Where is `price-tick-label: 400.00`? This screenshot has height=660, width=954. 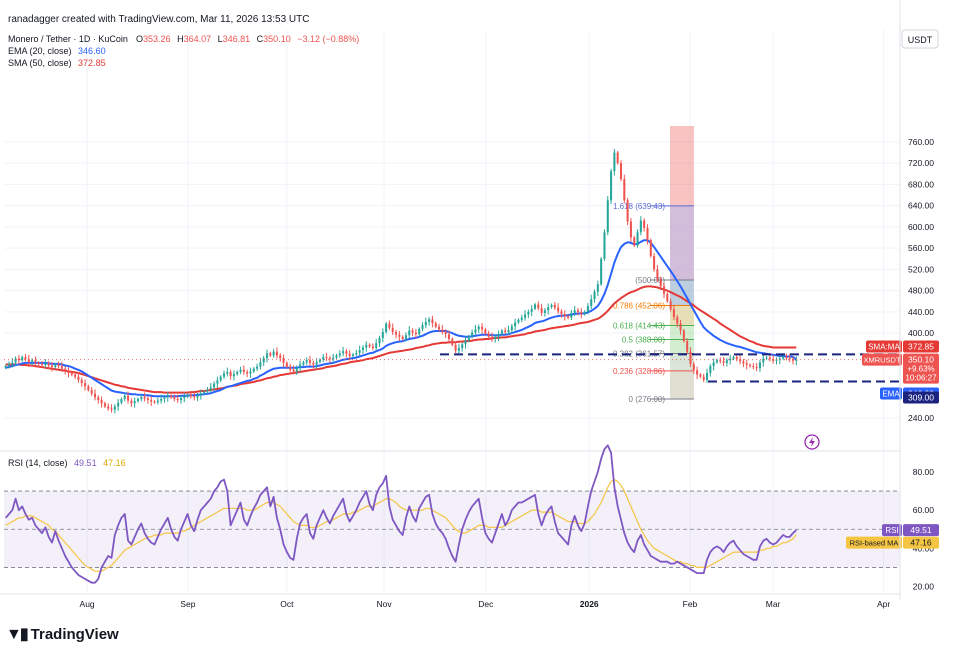
price-tick-label: 400.00 is located at coordinates (921, 333).